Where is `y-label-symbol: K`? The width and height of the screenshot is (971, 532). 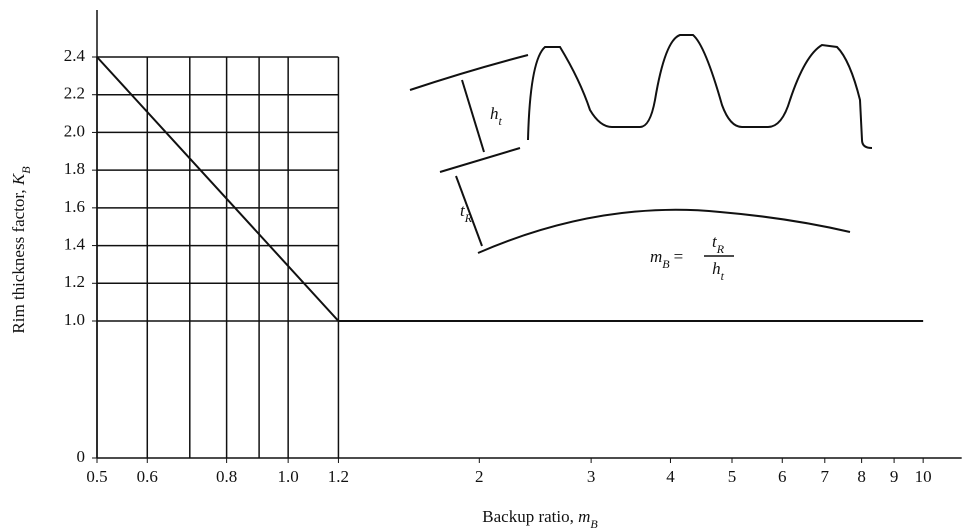
y-label-symbol: K is located at coordinates (18, 179).